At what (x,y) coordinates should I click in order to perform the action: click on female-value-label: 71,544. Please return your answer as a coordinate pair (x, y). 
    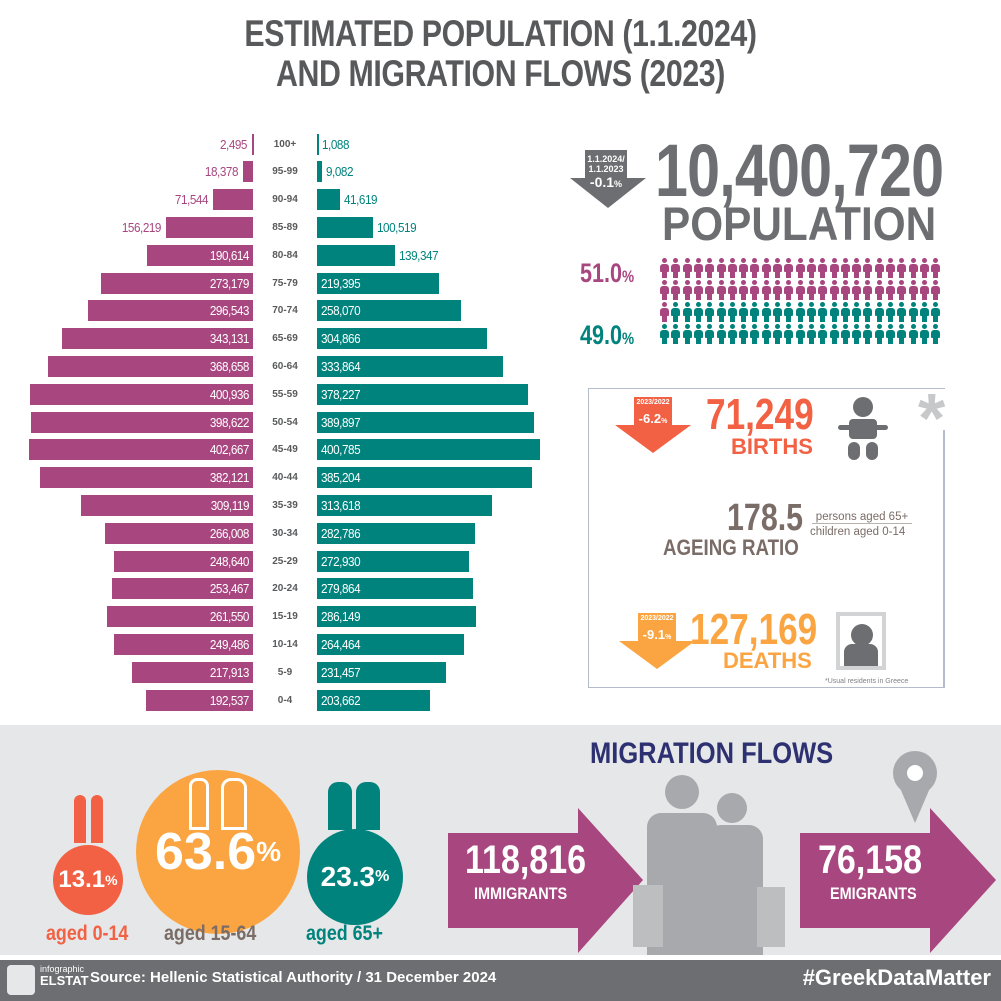
    Looking at the image, I should click on (192, 200).